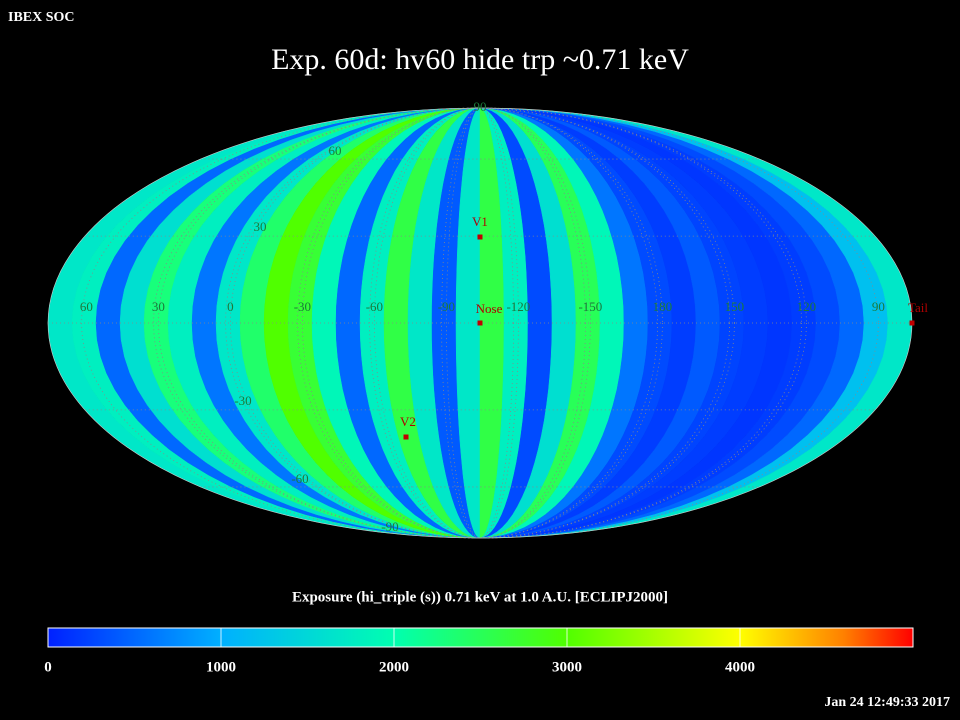 The width and height of the screenshot is (960, 720). What do you see at coordinates (590, 306) in the screenshot?
I see `longitude-label: -150` at bounding box center [590, 306].